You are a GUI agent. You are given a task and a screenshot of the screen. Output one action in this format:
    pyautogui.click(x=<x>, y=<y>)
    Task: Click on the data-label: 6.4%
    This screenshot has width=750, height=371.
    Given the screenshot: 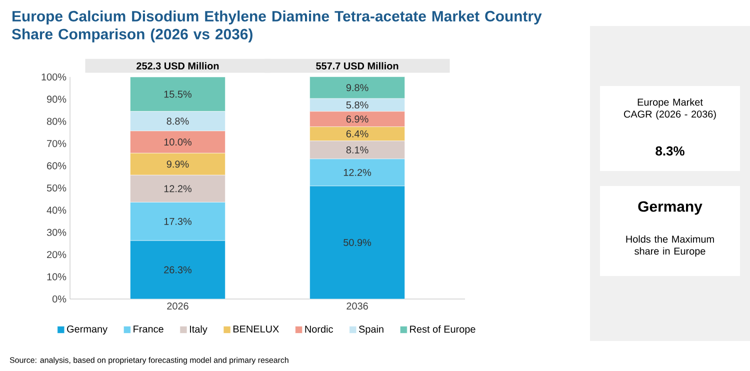 What is the action you would take?
    pyautogui.click(x=357, y=134)
    